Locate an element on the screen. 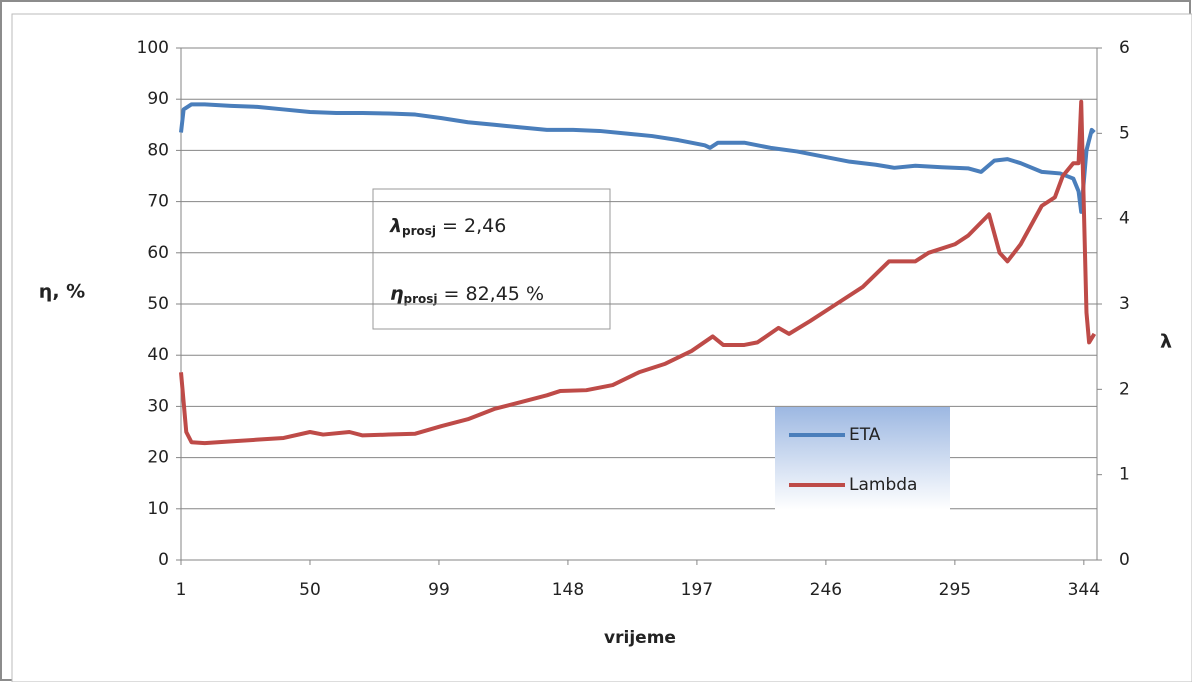 This screenshot has width=1192, height=682. line-series is located at coordinates (637, 158).